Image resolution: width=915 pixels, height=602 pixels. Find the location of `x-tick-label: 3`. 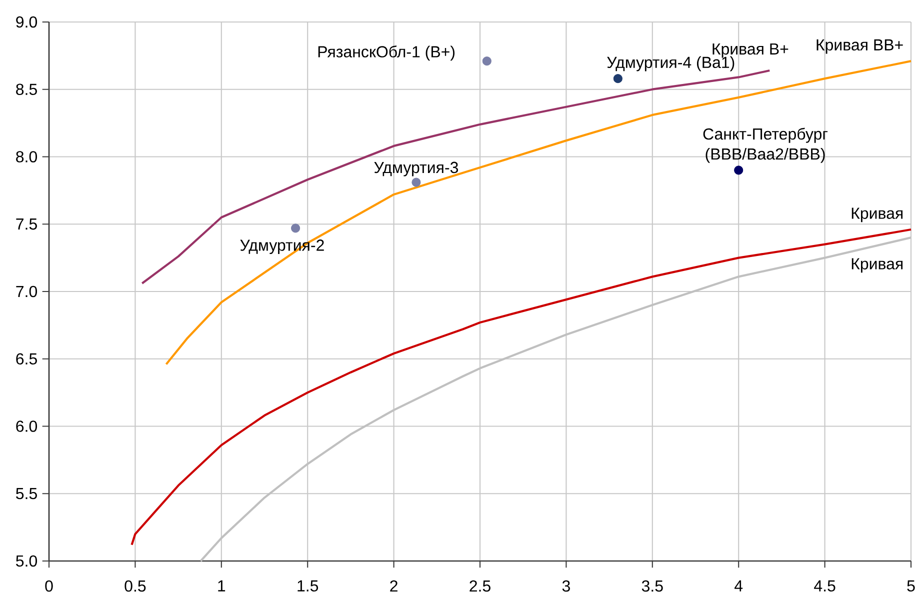

x-tick-label: 3 is located at coordinates (566, 586).